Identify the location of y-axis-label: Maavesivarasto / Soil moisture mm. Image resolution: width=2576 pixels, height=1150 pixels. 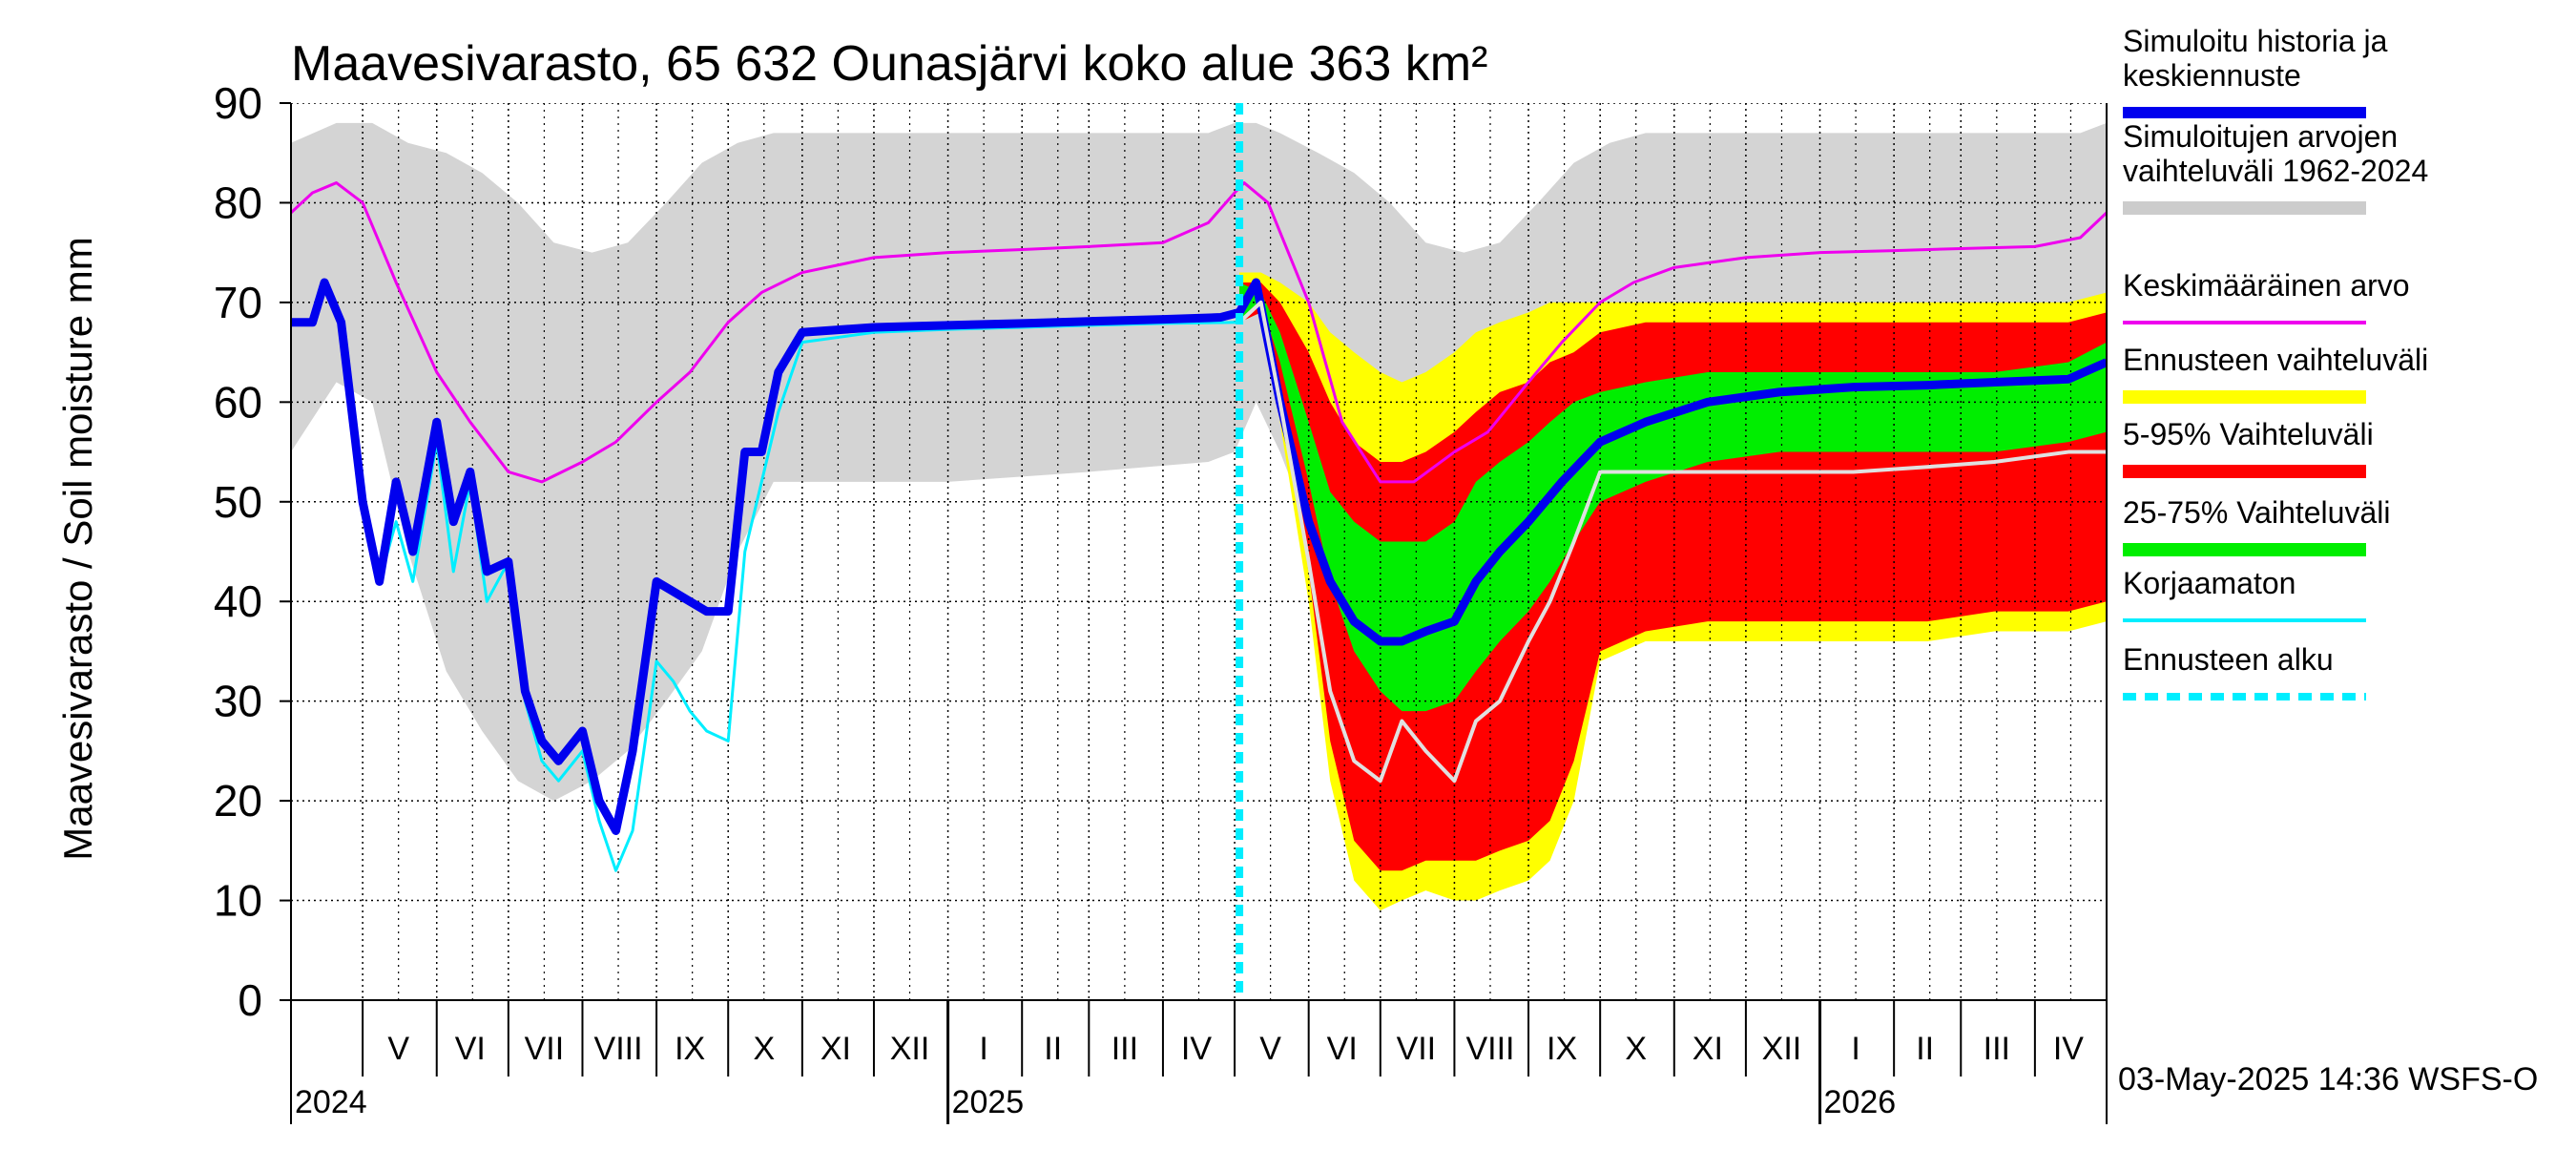
(77, 549).